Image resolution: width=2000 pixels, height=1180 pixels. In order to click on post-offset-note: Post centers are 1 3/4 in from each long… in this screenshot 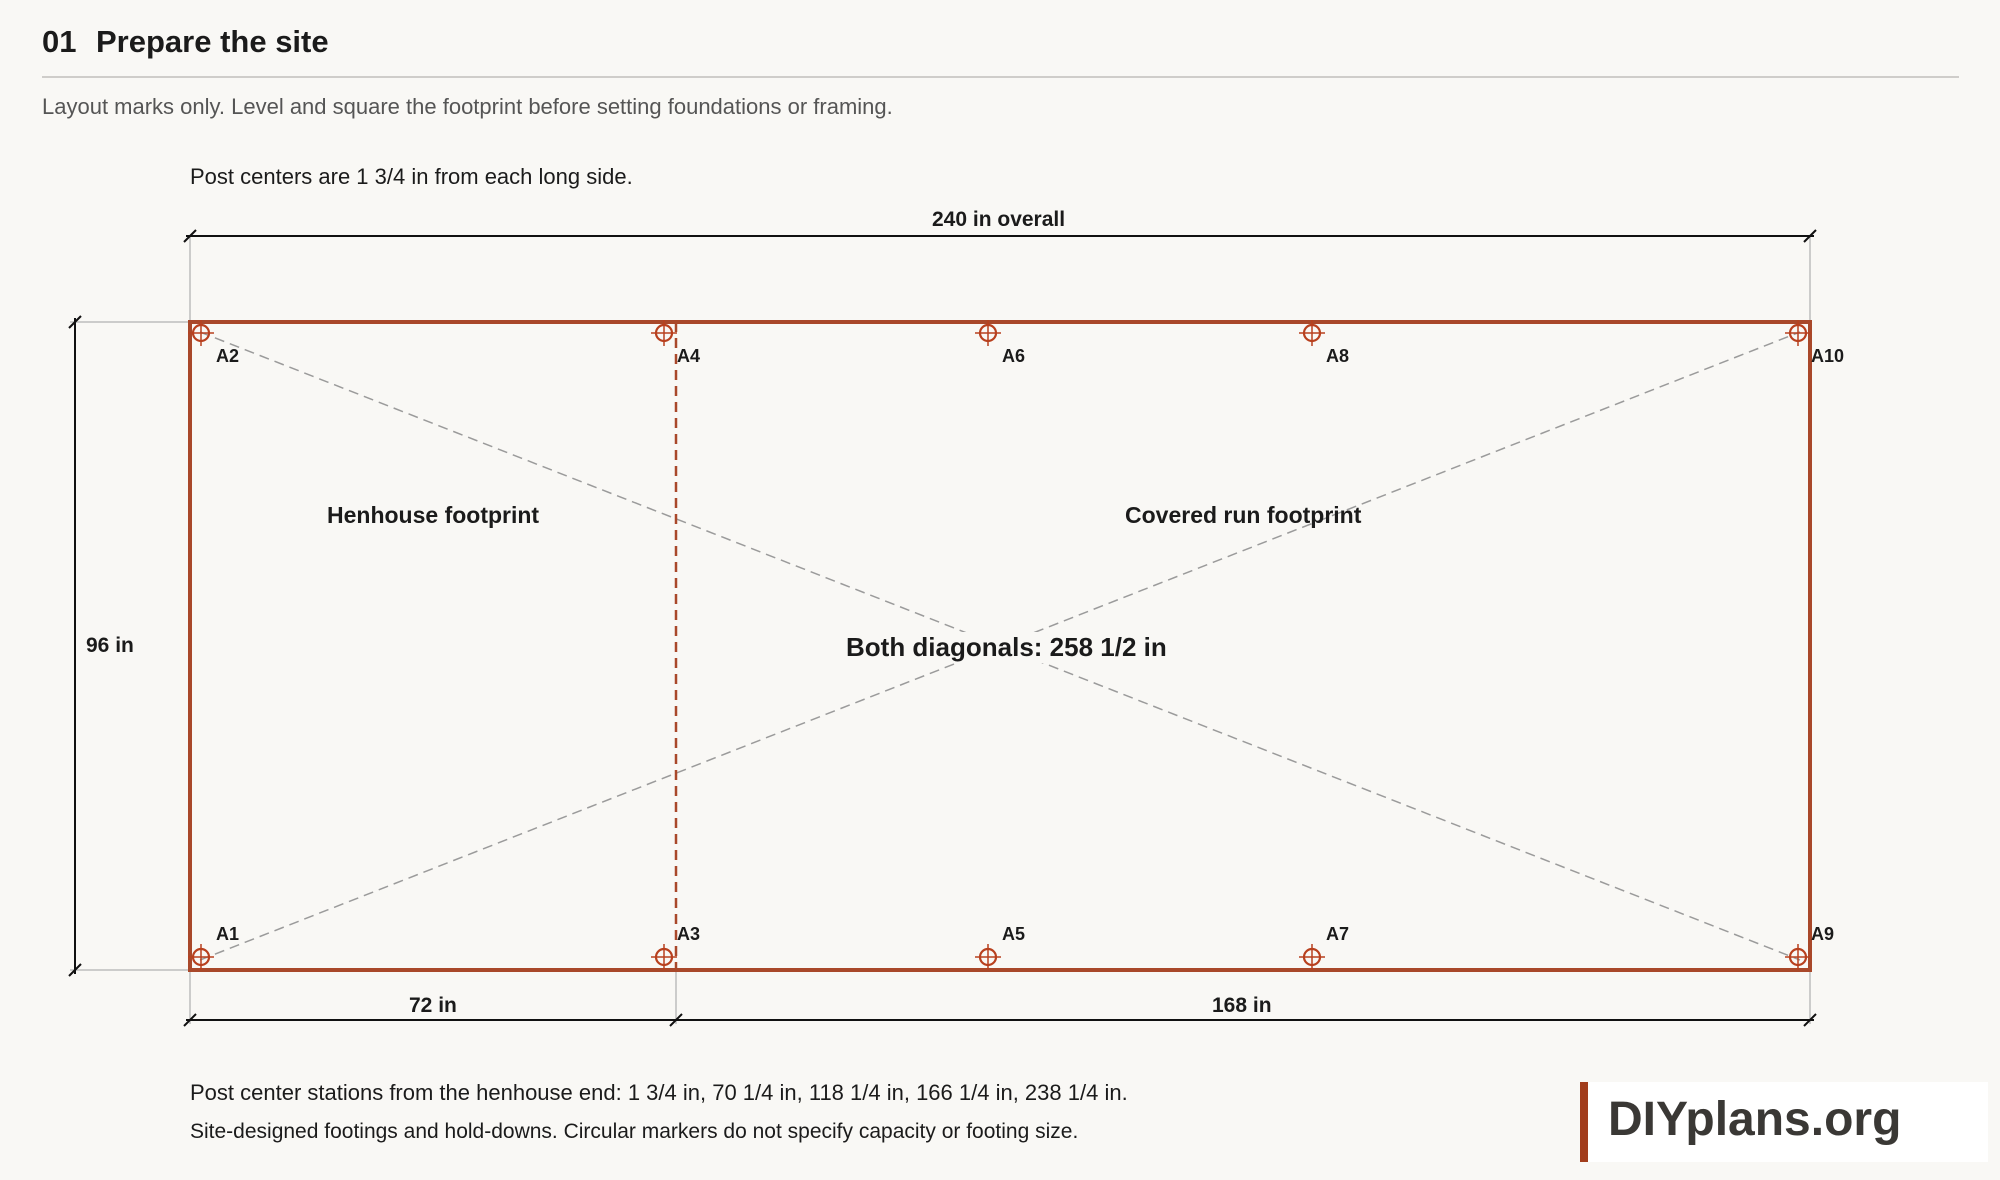, I will do `click(411, 176)`.